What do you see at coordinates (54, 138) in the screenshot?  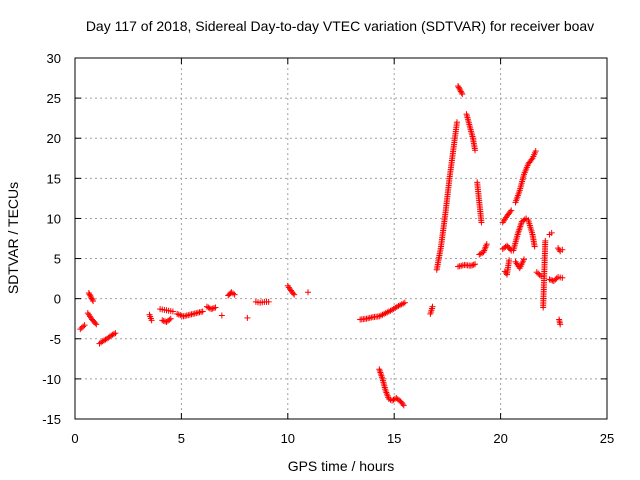 I see `y-tick-label: 20` at bounding box center [54, 138].